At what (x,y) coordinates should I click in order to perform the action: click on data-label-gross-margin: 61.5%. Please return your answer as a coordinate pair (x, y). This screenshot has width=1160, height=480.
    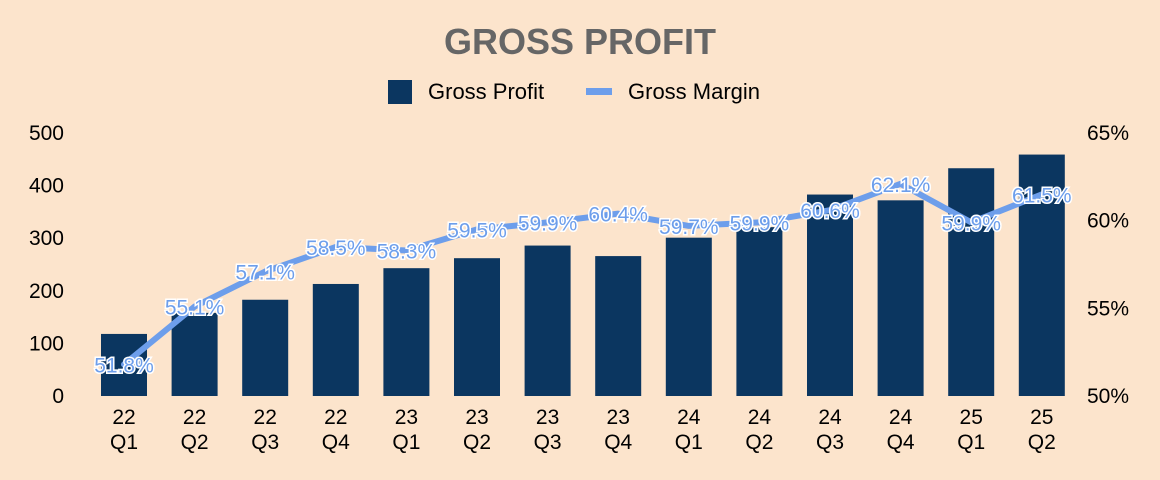
    Looking at the image, I should click on (1042, 195).